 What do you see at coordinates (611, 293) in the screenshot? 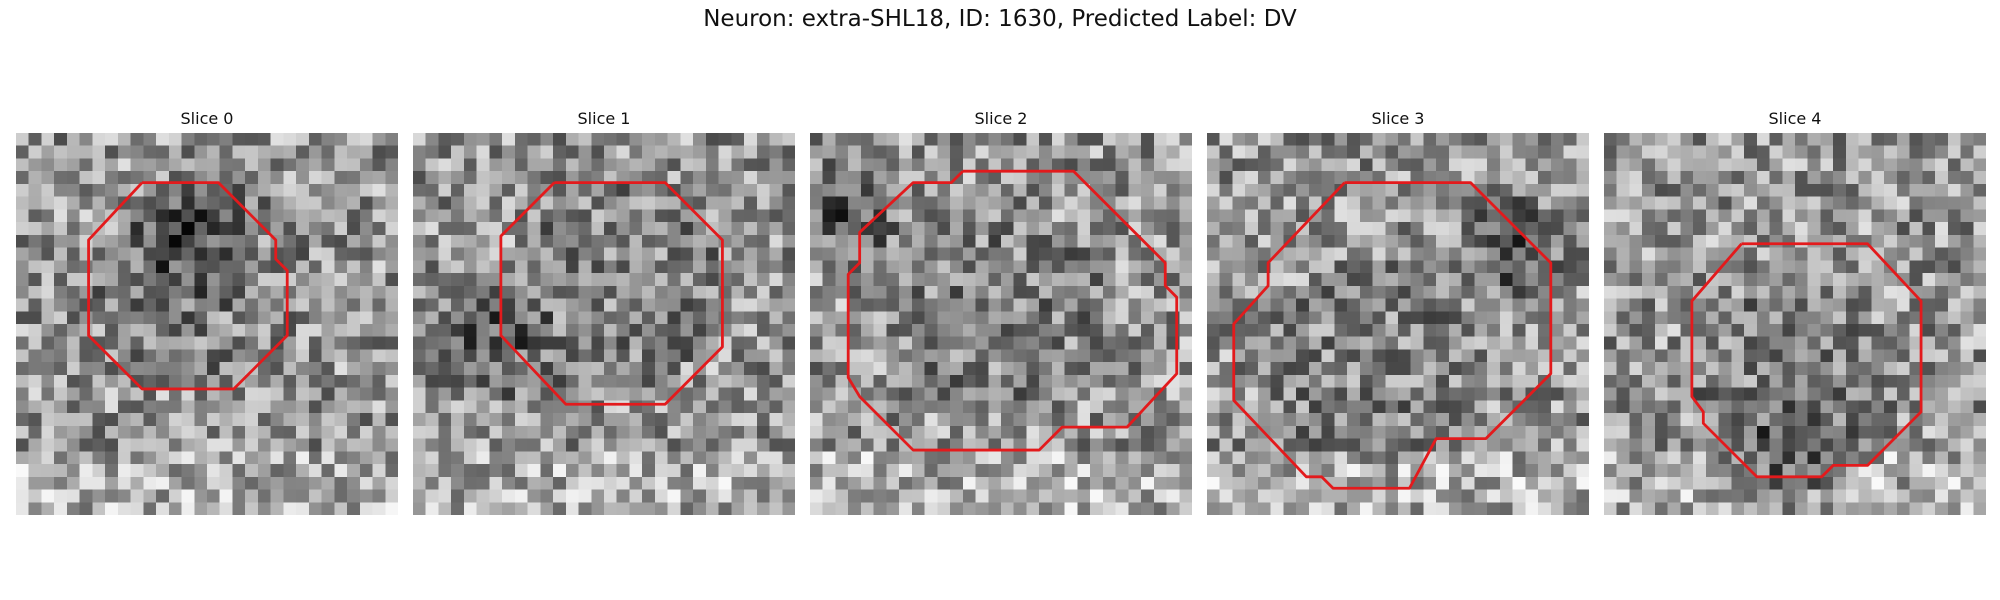
I see `slice-1-cell-contour` at bounding box center [611, 293].